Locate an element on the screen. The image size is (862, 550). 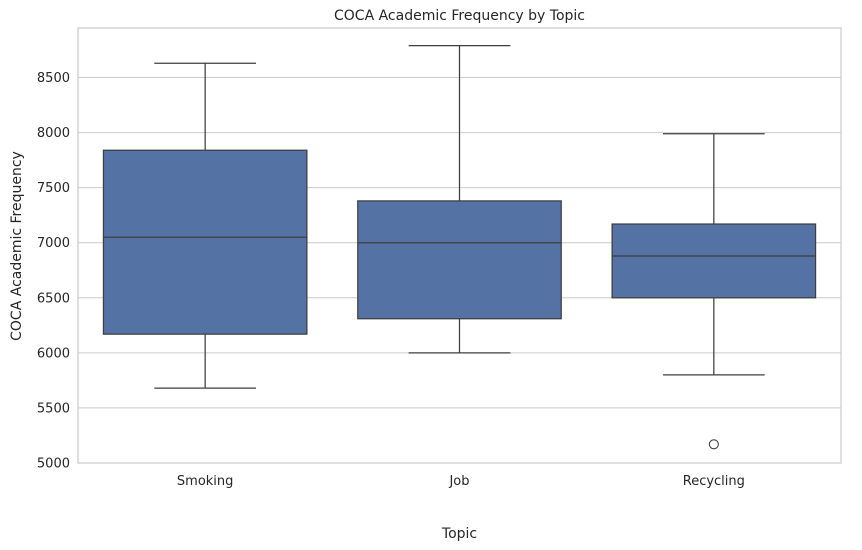
box-recycling is located at coordinates (714, 291).